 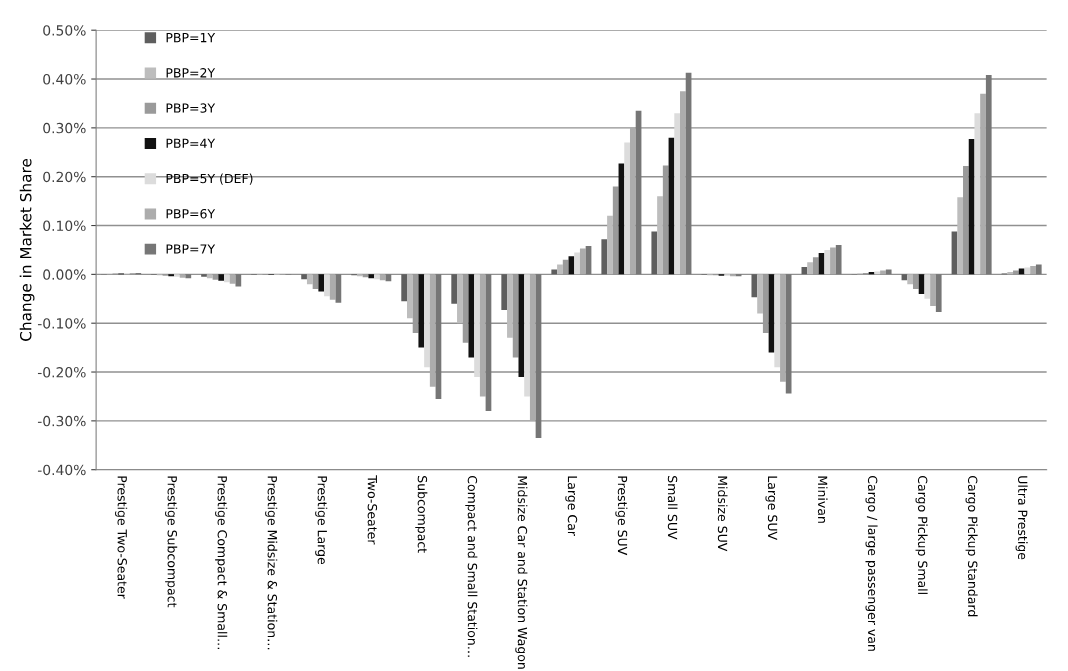 I want to click on y-tick-label: -0.10%, so click(x=61, y=323).